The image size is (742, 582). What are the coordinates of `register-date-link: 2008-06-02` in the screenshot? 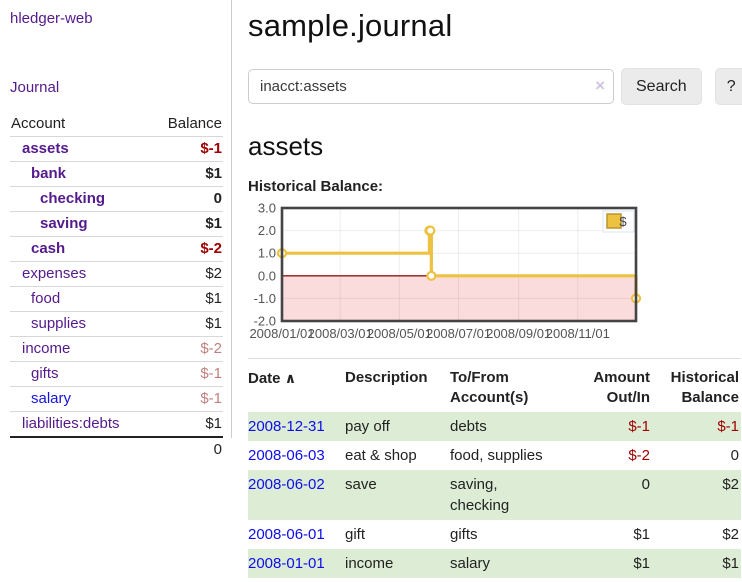 It's located at (286, 484).